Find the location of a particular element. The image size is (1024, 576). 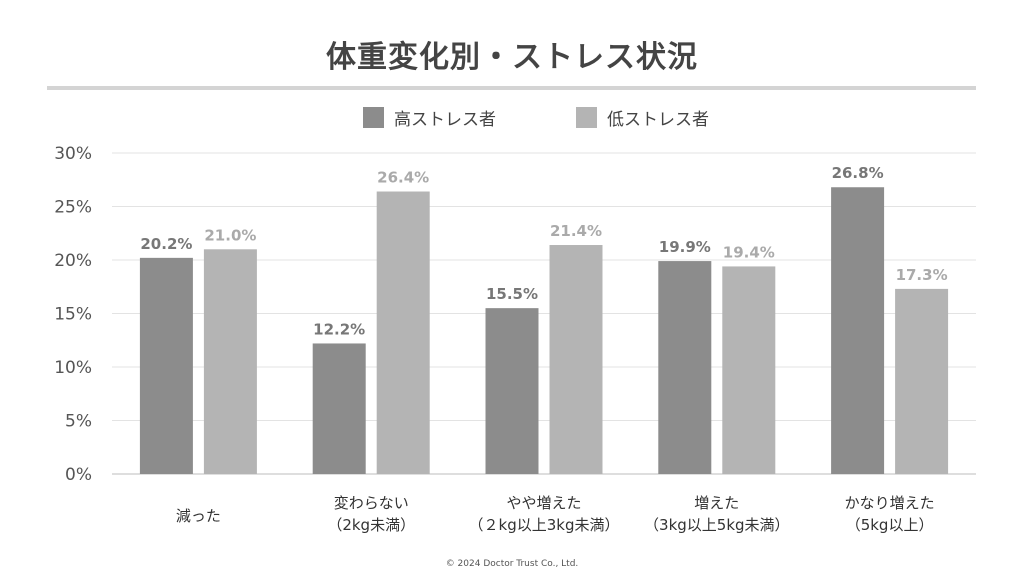

y-tick-label: 10% is located at coordinates (73, 368).